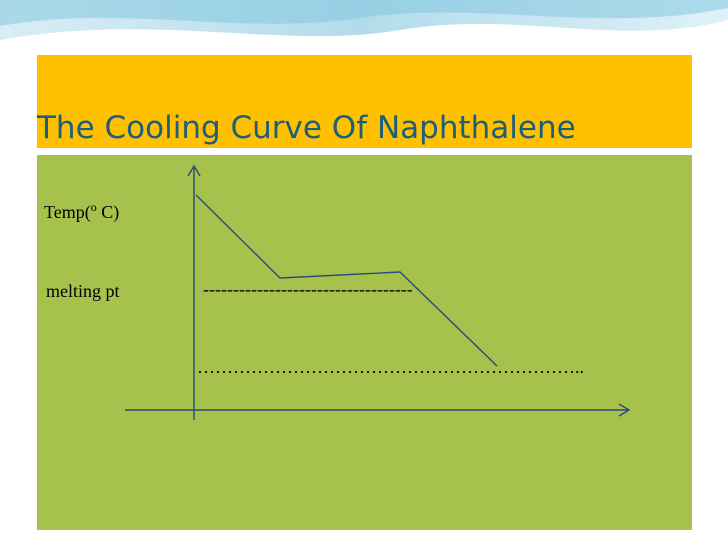 The image size is (728, 546). I want to click on y-axis-label: Temp(o C), so click(81, 211).